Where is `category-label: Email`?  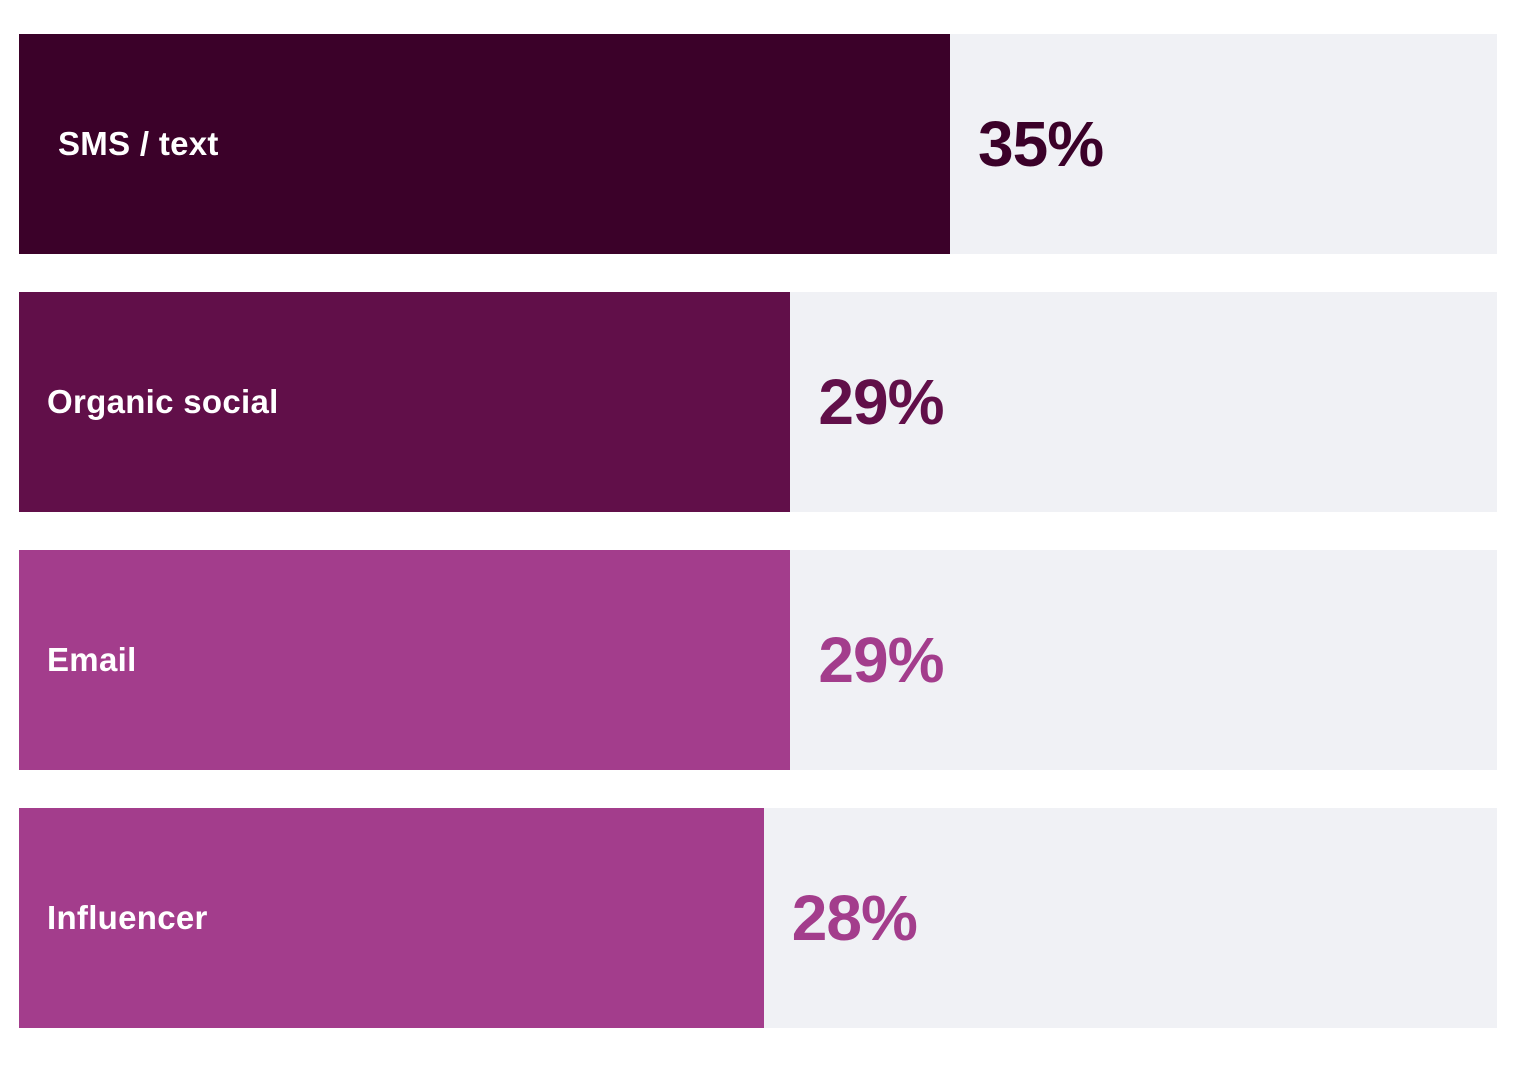
category-label: Email is located at coordinates (92, 659).